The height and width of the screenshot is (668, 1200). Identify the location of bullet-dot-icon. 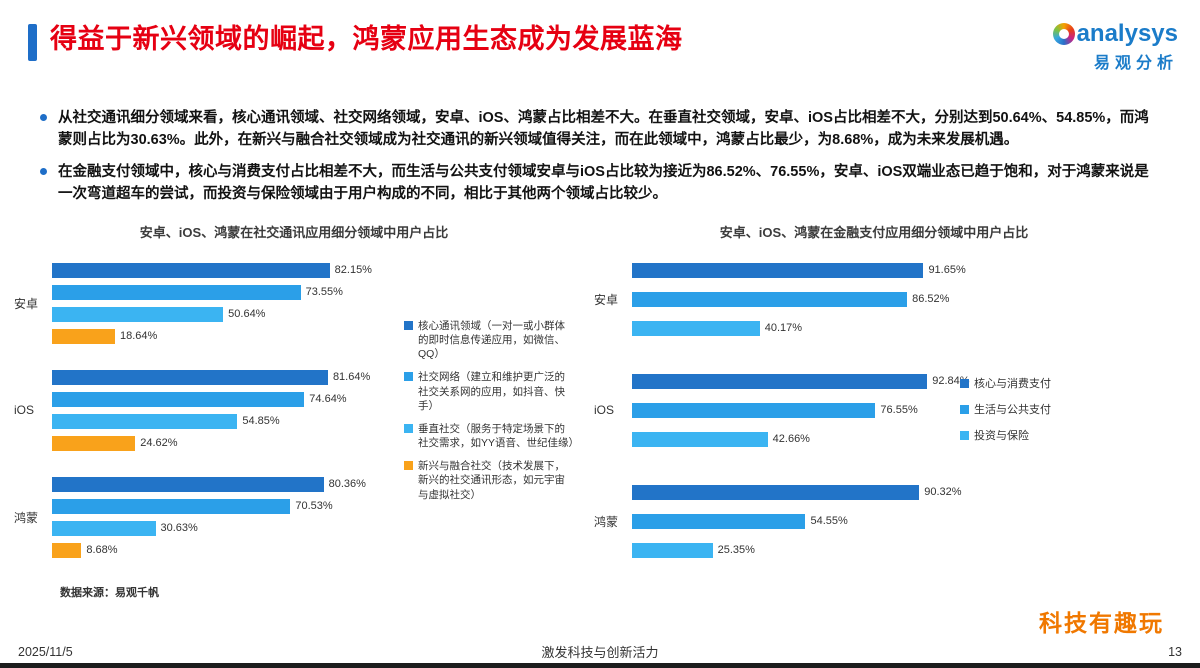
(43, 171).